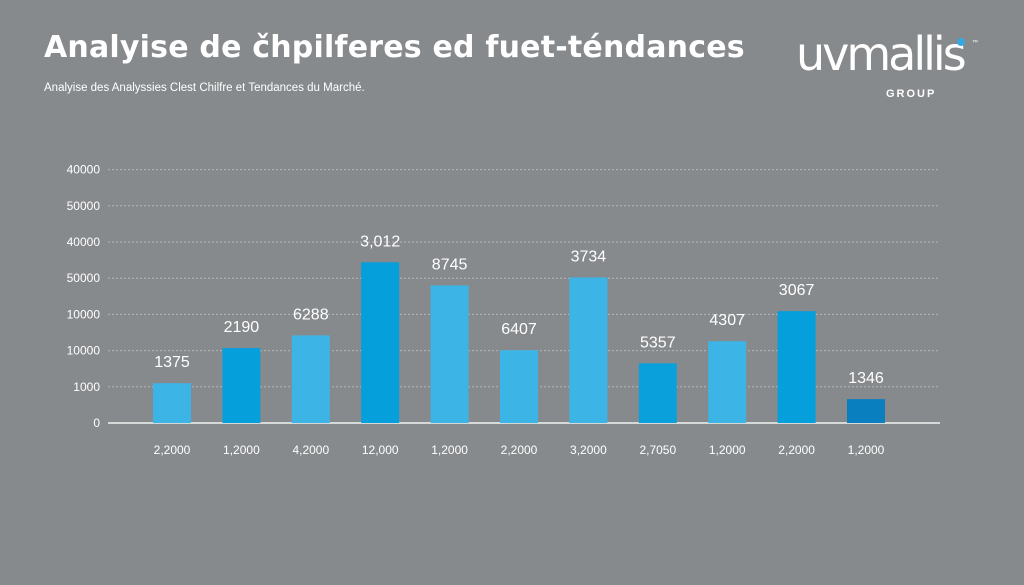 The height and width of the screenshot is (585, 1024). What do you see at coordinates (797, 290) in the screenshot?
I see `bar-value-label: 3067` at bounding box center [797, 290].